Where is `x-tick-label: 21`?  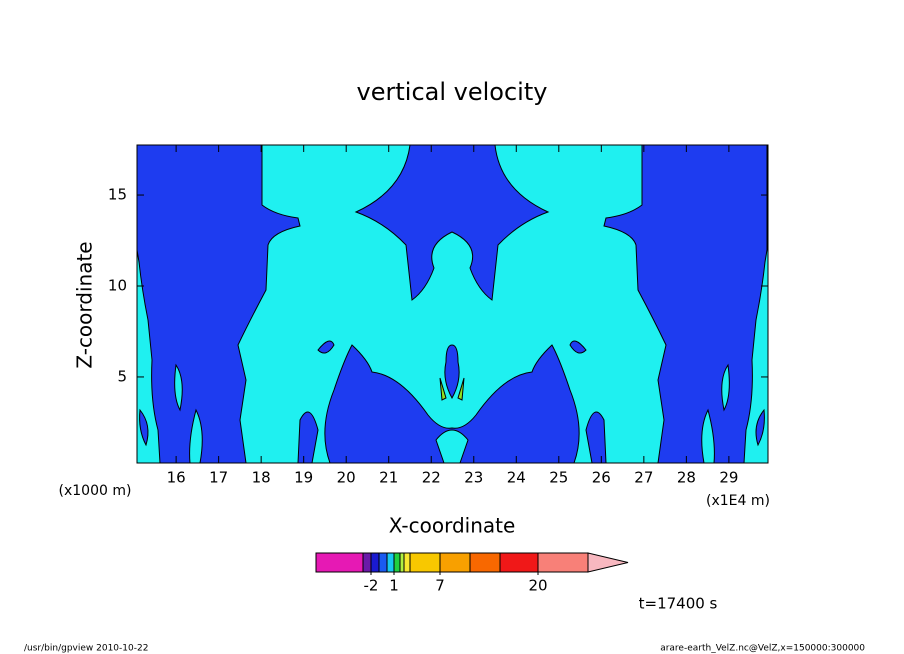 x-tick-label: 21 is located at coordinates (388, 478).